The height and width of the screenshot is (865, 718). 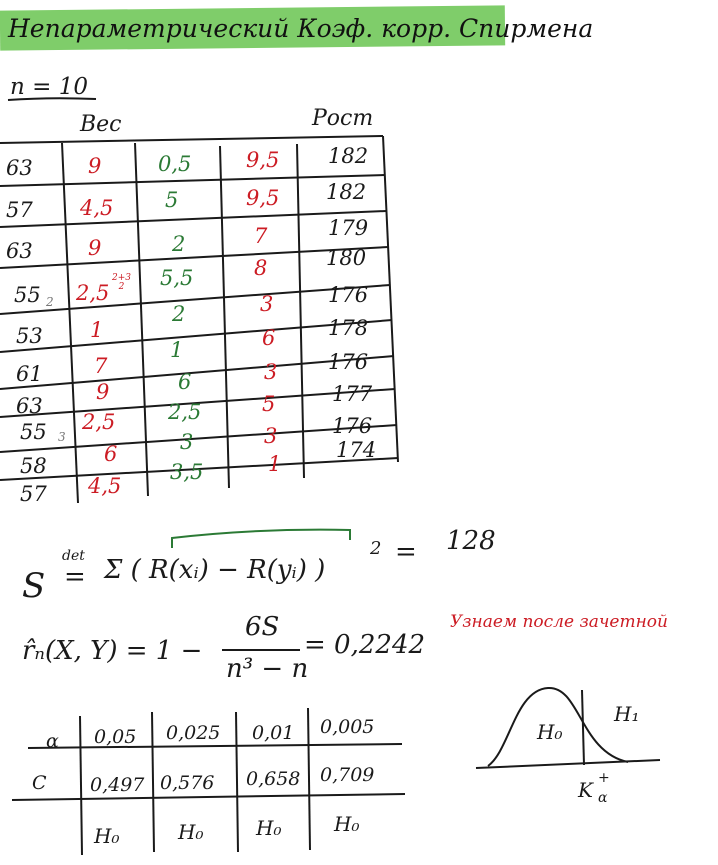 What do you see at coordinates (347, 727) in the screenshot?
I see `alpha-cell: 0,005` at bounding box center [347, 727].